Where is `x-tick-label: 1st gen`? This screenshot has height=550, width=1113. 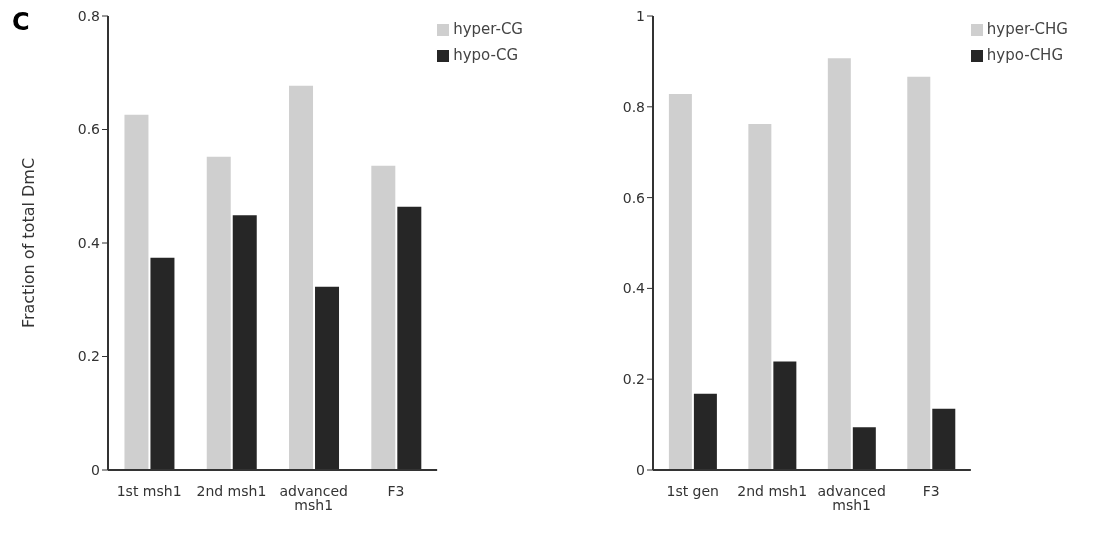 x-tick-label: 1st gen is located at coordinates (692, 490).